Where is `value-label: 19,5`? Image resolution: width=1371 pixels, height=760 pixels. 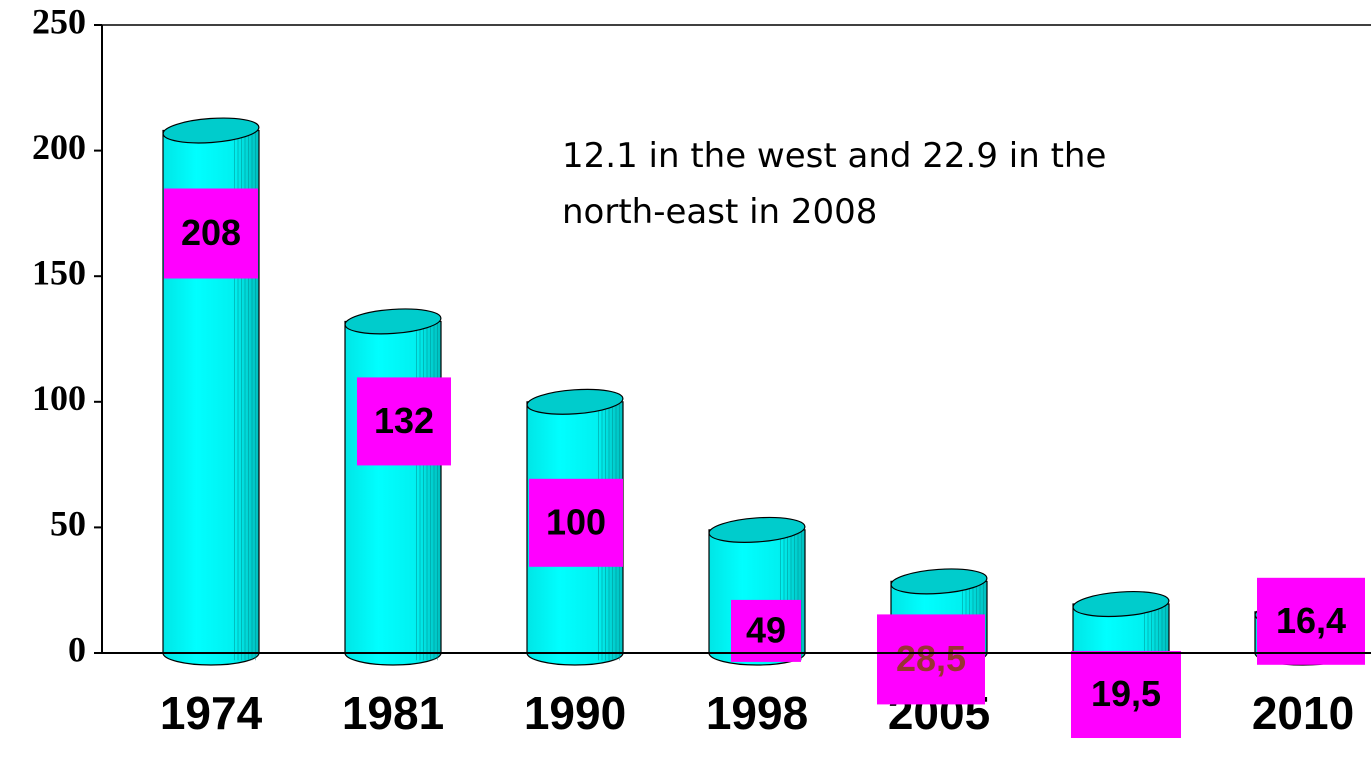 value-label: 19,5 is located at coordinates (1126, 693).